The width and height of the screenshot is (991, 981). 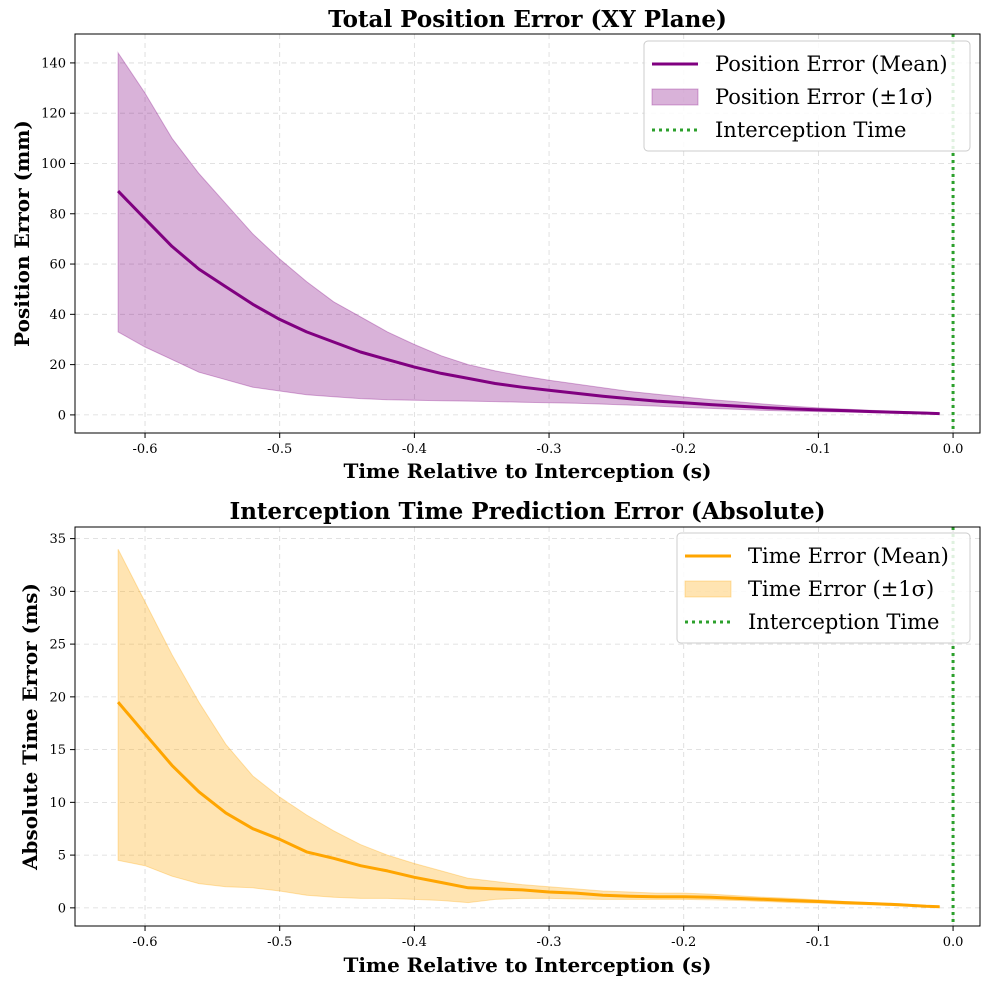 What do you see at coordinates (527, 19) in the screenshot?
I see `chart-title: Total Position Error (XY Plane)` at bounding box center [527, 19].